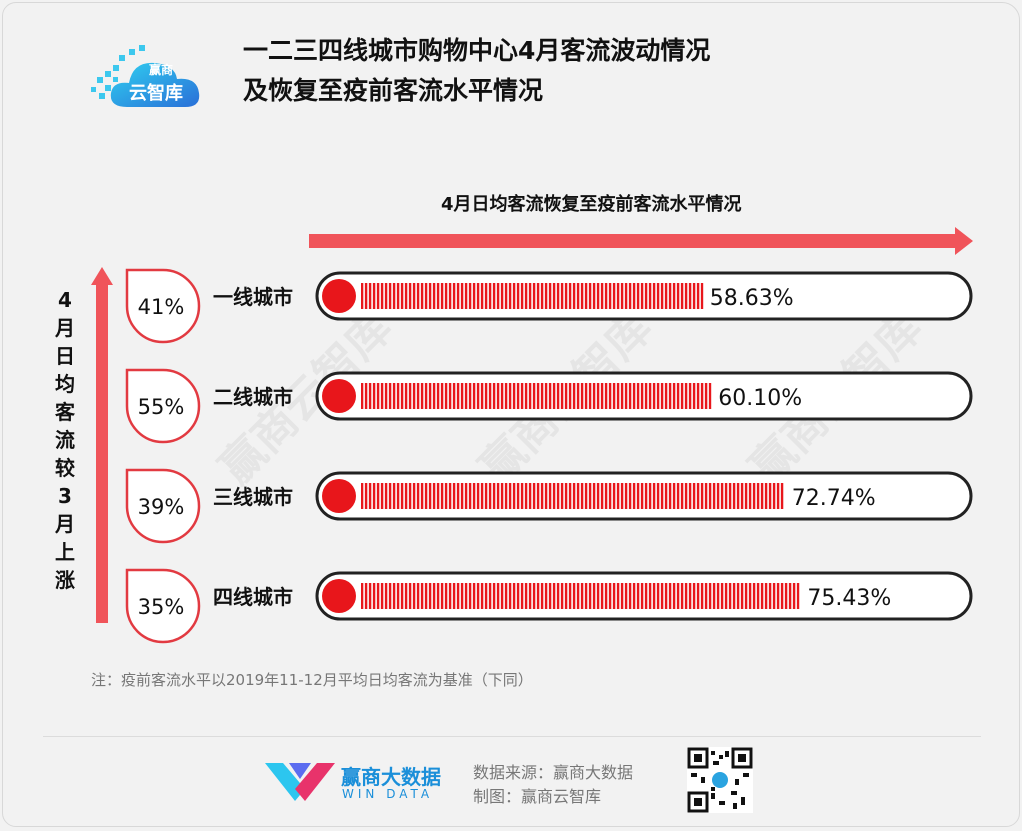 The height and width of the screenshot is (831, 1022). I want to click on footnote: 注：疫前客流水平以2019年11-12月平均日均客流为基准（下同）, so click(312, 680).